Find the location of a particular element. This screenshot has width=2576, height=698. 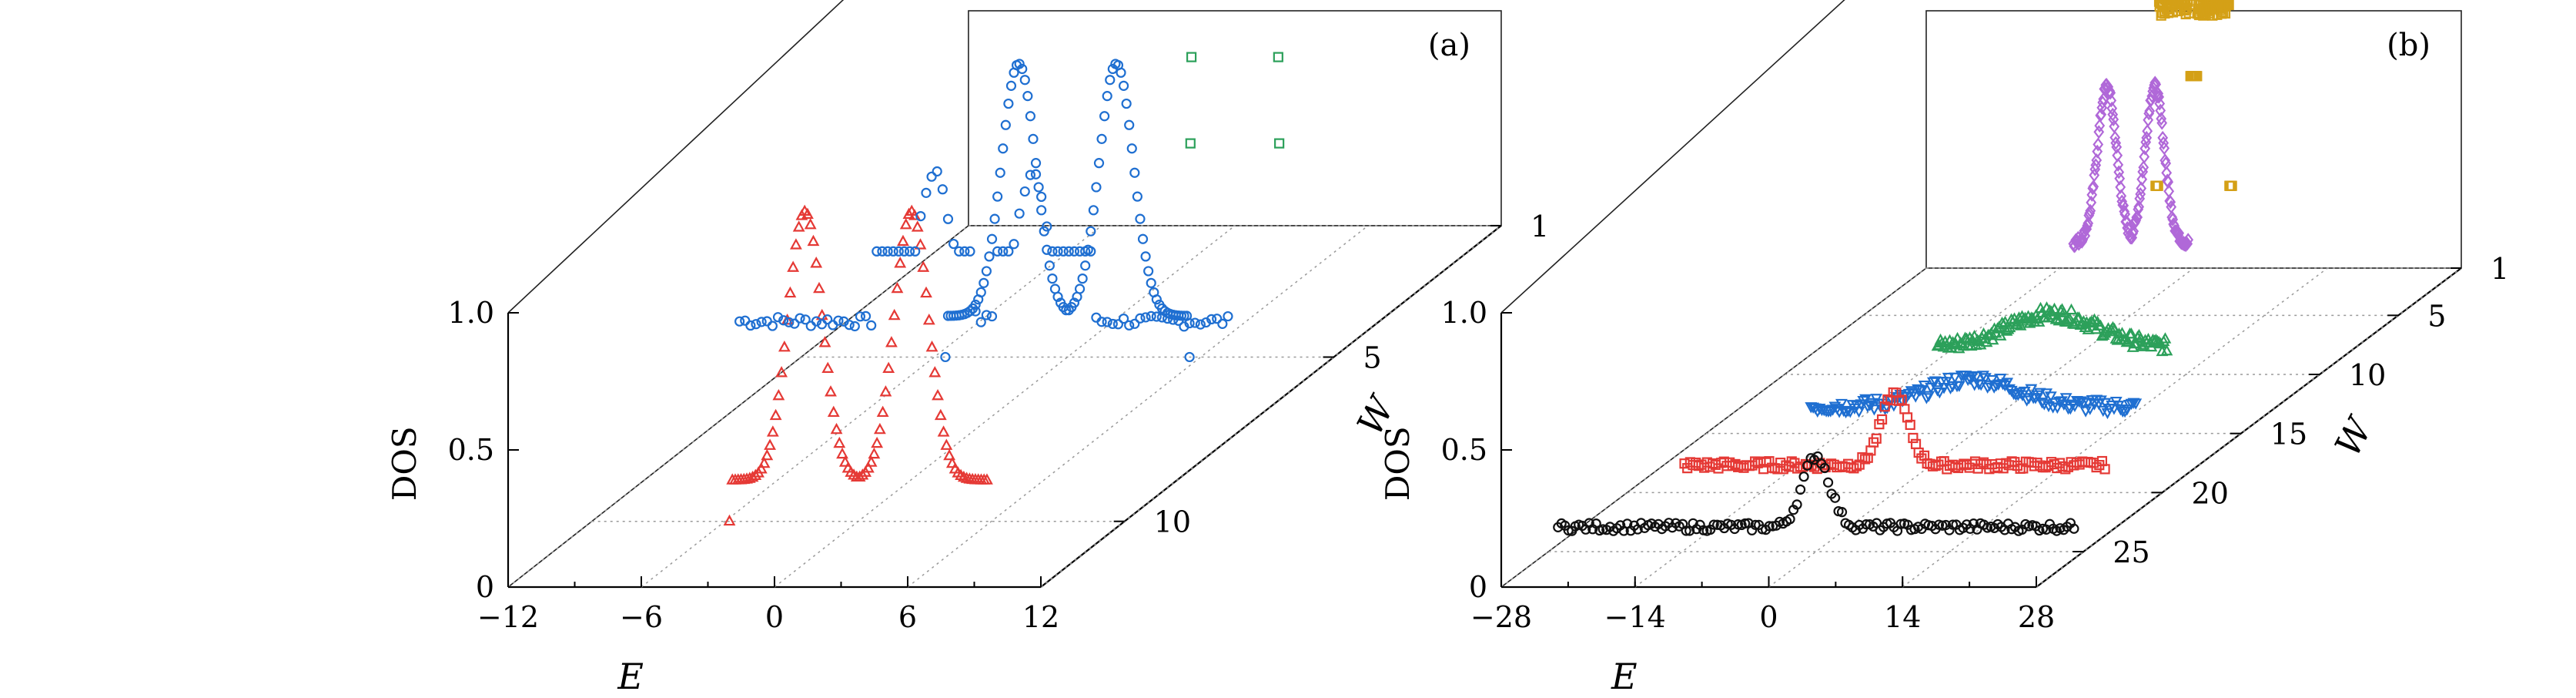

box-edge is located at coordinates (676, 157).